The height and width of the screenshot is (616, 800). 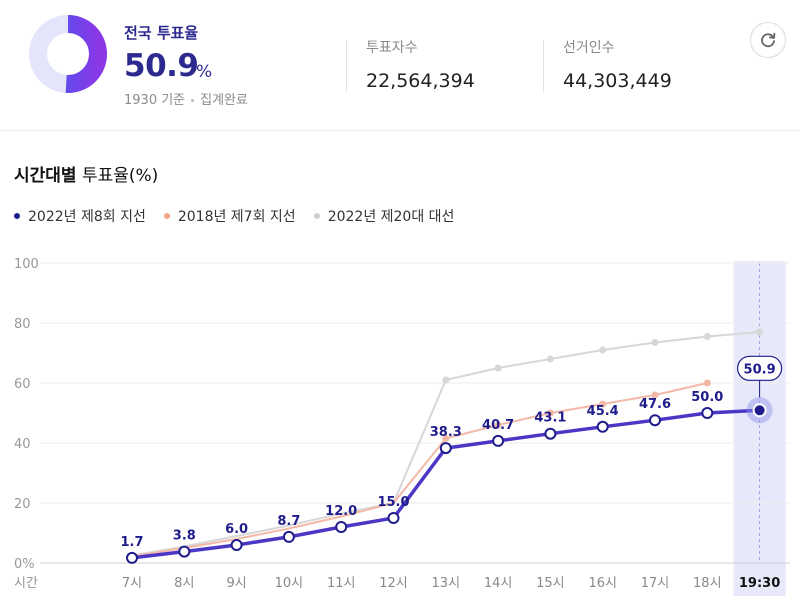 I want to click on data-label: 8.7, so click(x=288, y=521).